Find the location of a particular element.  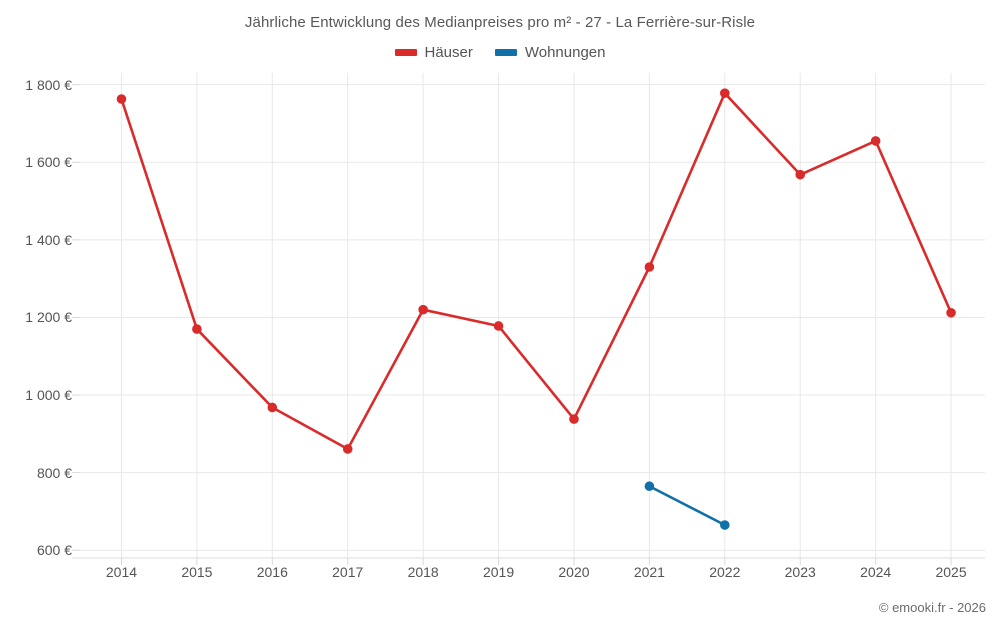

legend-item-wohnungen: Wohnungen is located at coordinates (550, 52).